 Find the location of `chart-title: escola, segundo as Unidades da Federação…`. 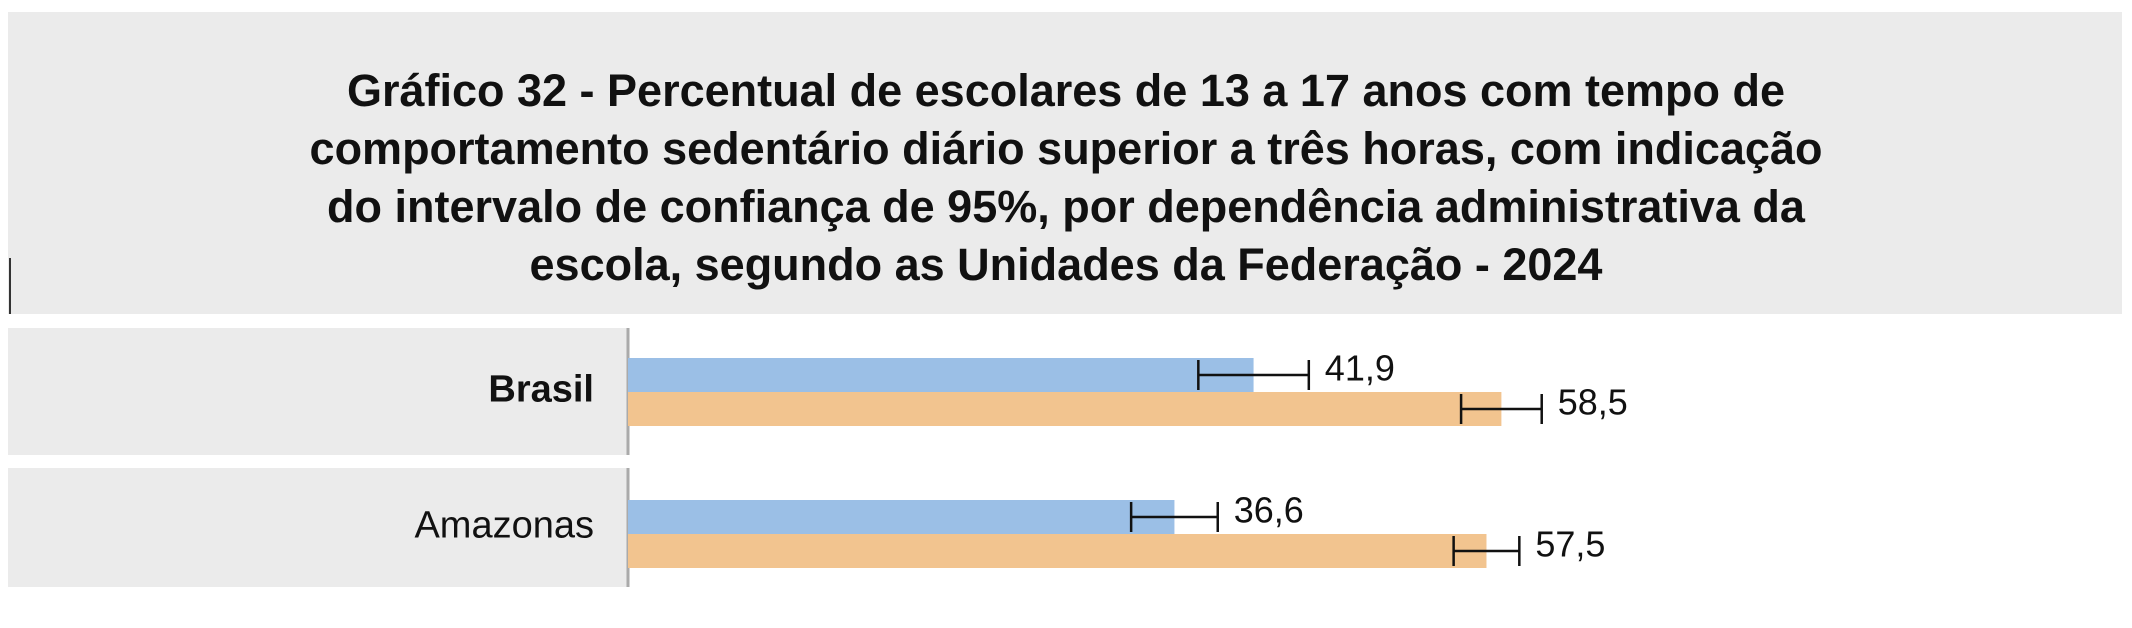

chart-title: escola, segundo as Unidades da Federação… is located at coordinates (1066, 264).